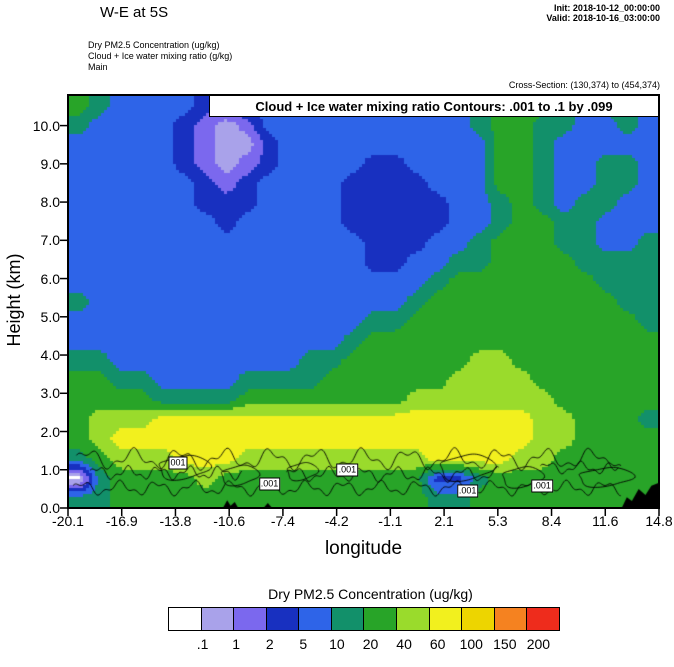 The width and height of the screenshot is (674, 667). Describe the element at coordinates (175, 521) in the screenshot. I see `x-tick-label: -13.8` at that location.